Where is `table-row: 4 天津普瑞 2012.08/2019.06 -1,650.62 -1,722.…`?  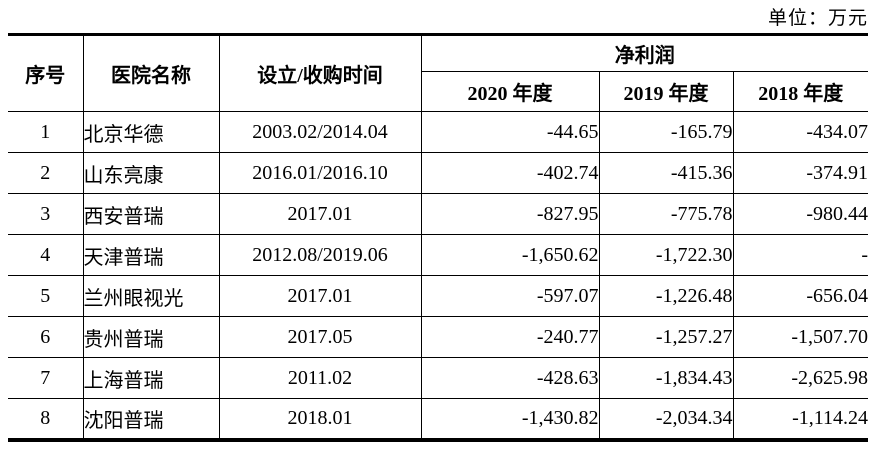 table-row: 4 天津普瑞 2012.08/2019.06 -1,650.62 -1,722.… is located at coordinates (438, 255).